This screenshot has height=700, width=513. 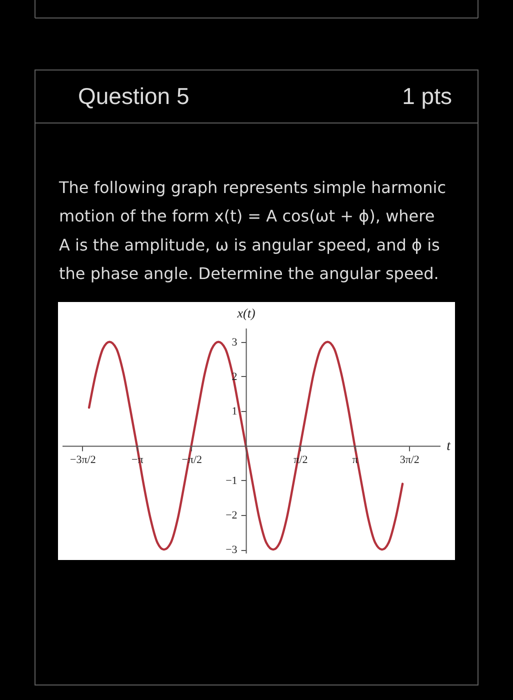 I want to click on x-tick-label: −3π/2, so click(x=83, y=460).